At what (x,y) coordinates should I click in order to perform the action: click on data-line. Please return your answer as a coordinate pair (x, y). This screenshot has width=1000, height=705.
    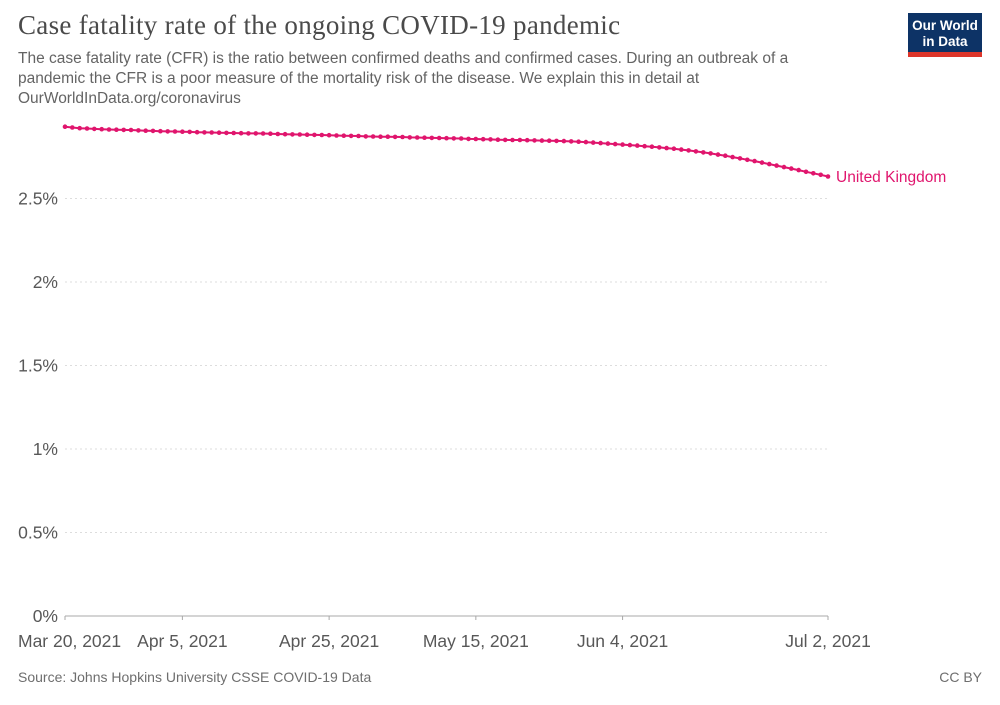
    Looking at the image, I should click on (446, 151).